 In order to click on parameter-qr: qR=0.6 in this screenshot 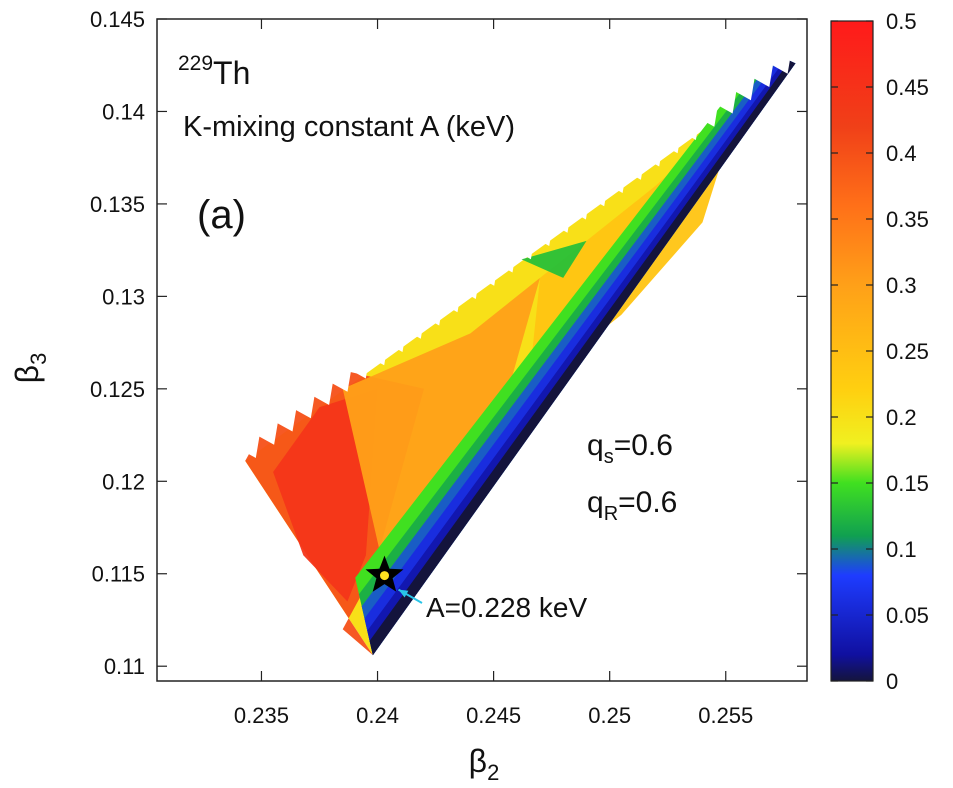, I will do `click(632, 505)`.